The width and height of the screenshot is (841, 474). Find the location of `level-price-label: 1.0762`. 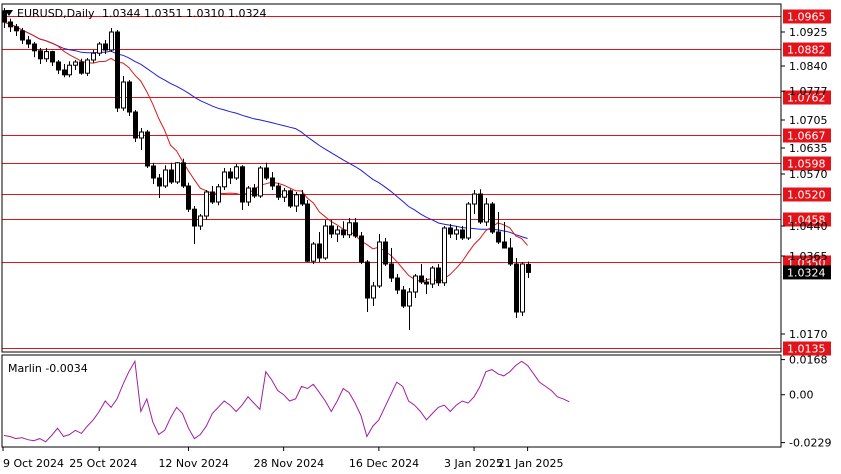

level-price-label: 1.0762 is located at coordinates (806, 98).